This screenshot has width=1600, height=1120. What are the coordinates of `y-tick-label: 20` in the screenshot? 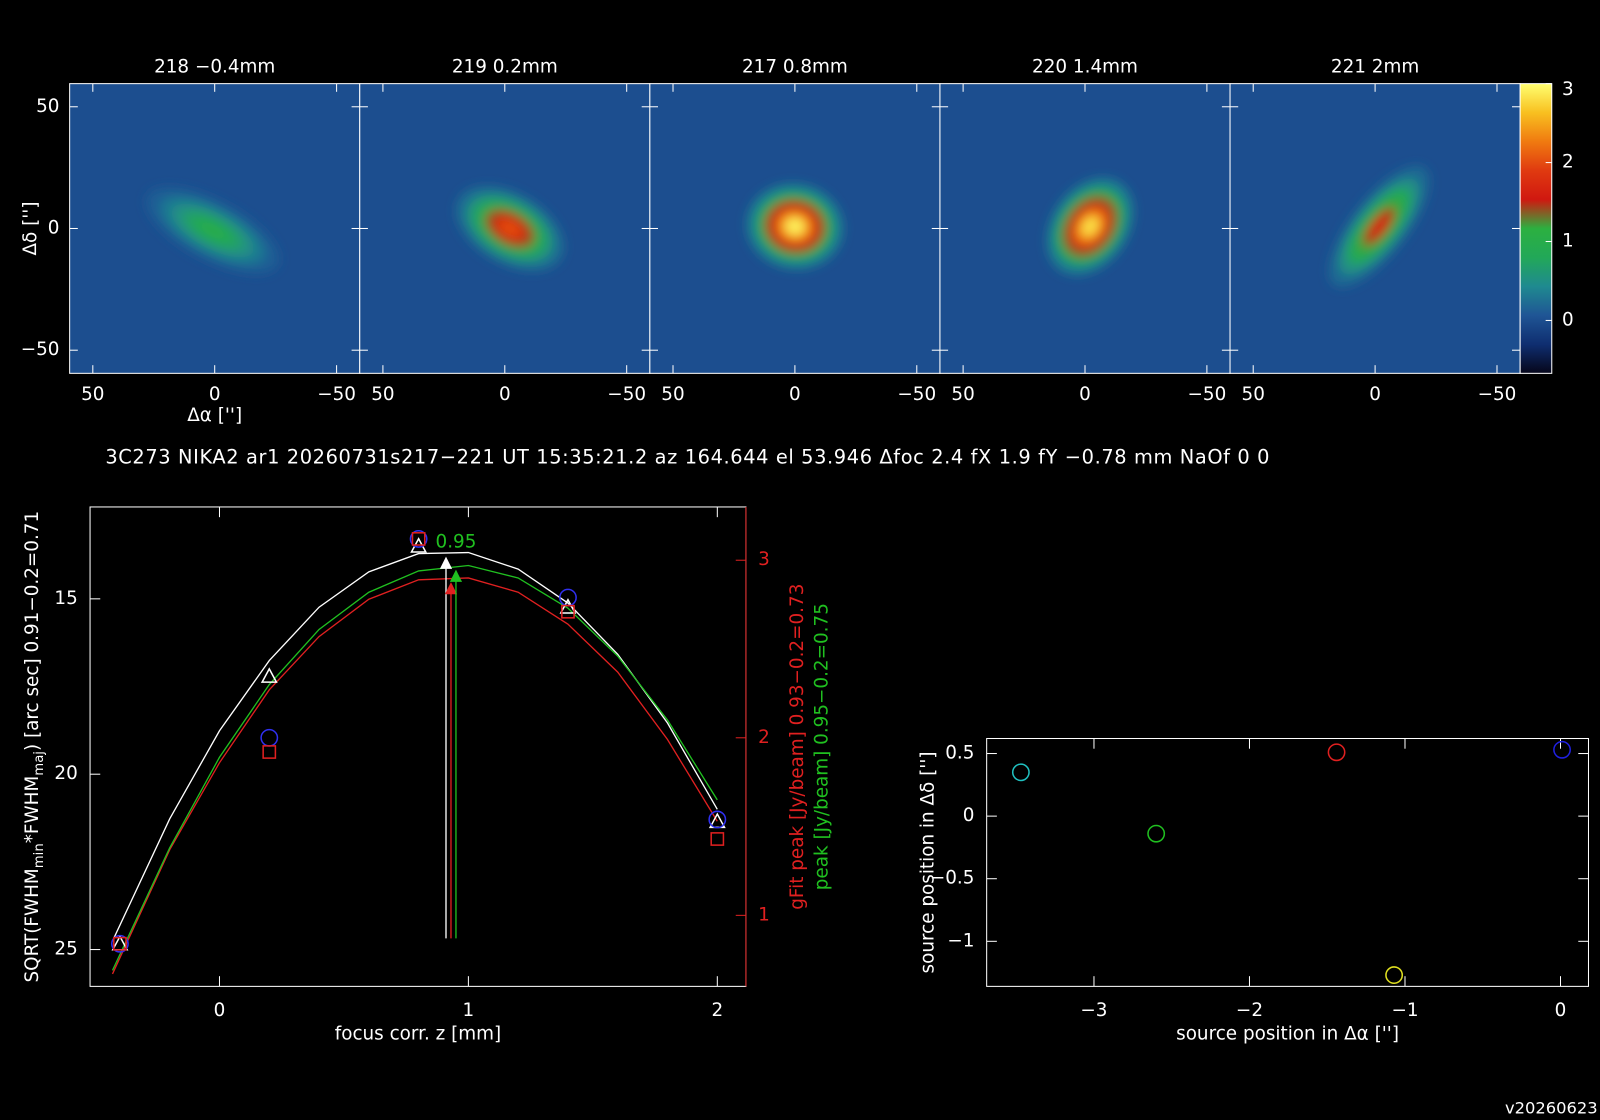 It's located at (65, 773).